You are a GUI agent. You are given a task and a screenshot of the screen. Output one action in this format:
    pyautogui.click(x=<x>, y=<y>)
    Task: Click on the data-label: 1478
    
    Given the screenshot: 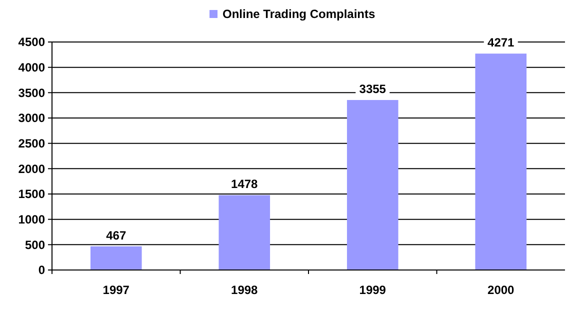 What is the action you would take?
    pyautogui.click(x=244, y=184)
    